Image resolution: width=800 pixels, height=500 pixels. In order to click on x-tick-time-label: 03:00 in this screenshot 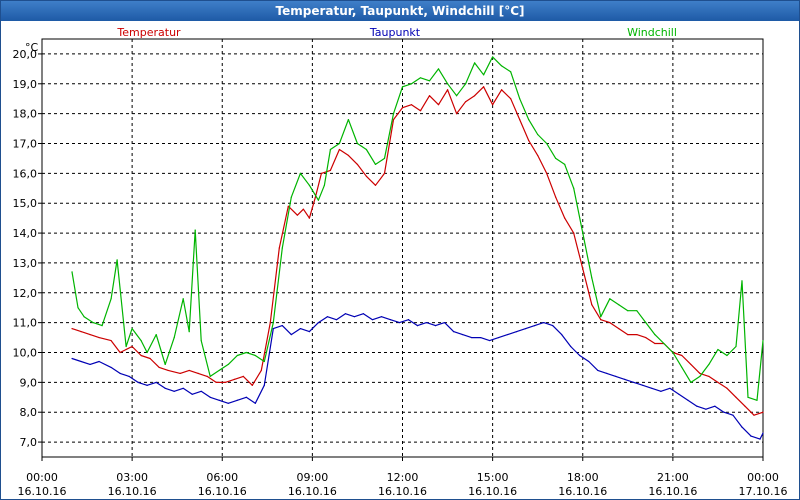, I will do `click(132, 477)`.